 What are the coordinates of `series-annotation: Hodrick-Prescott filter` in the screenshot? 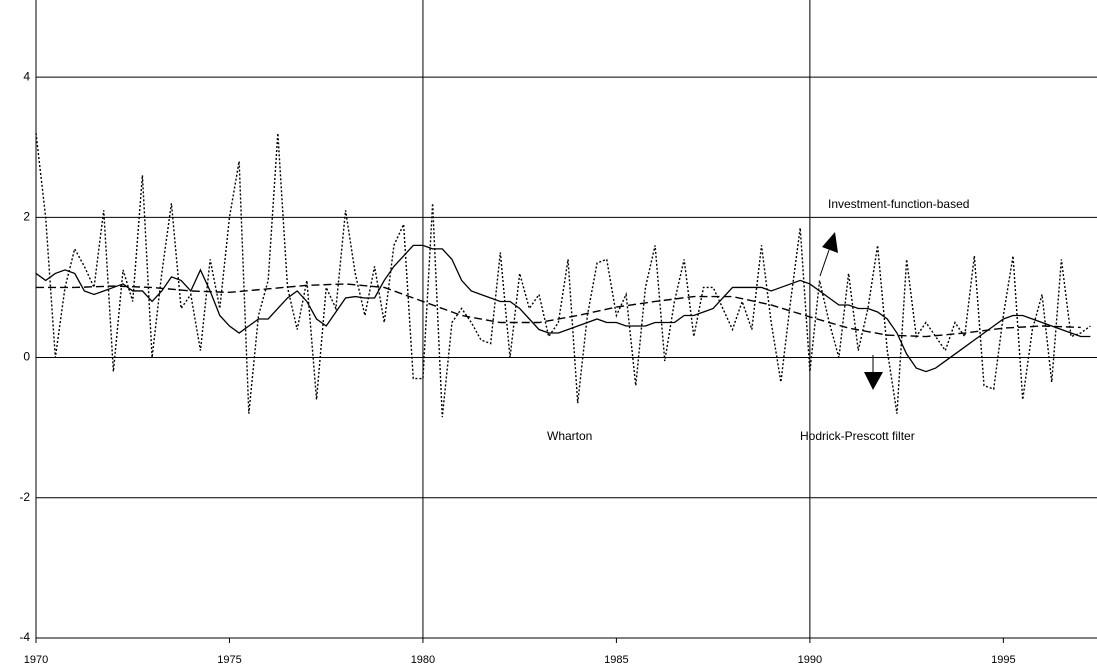 It's located at (857, 436).